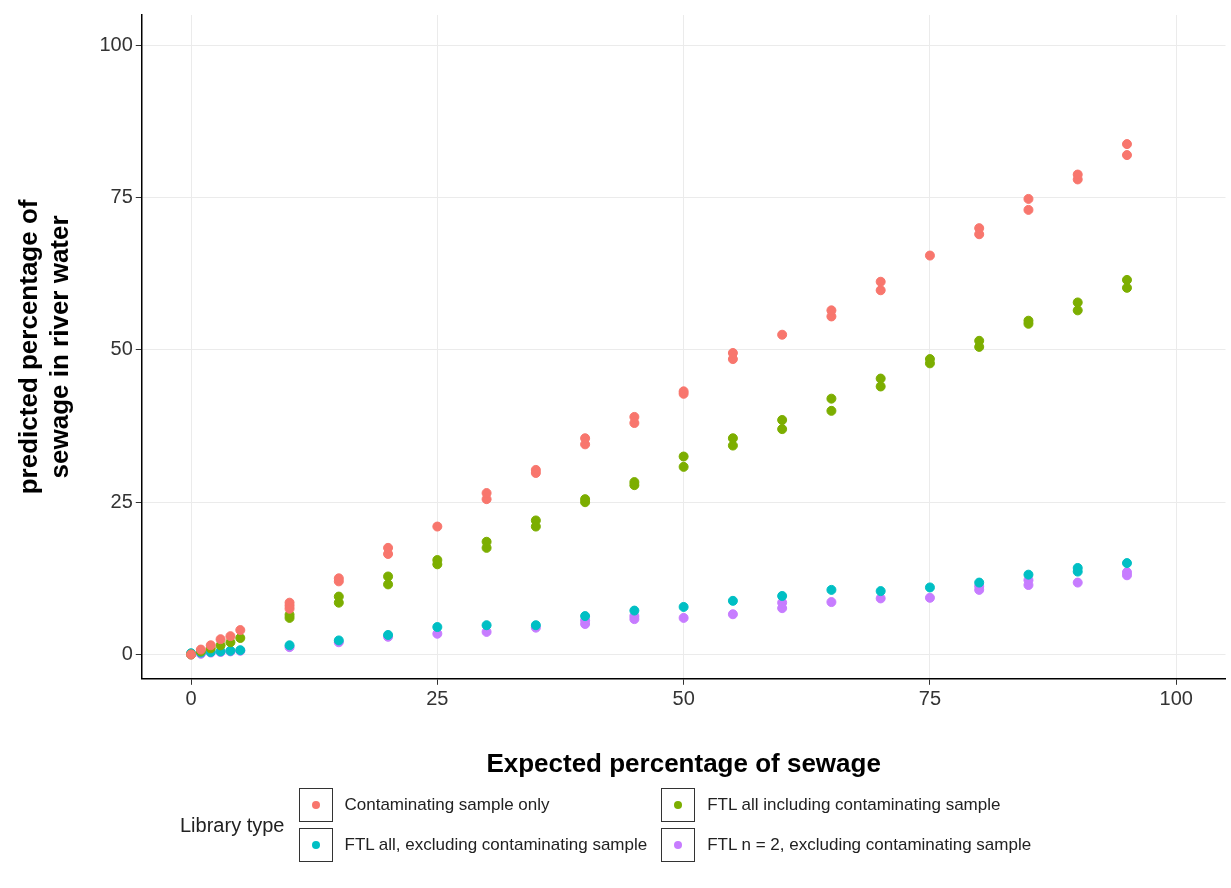  I want to click on y-tick-label: 100, so click(116, 43).